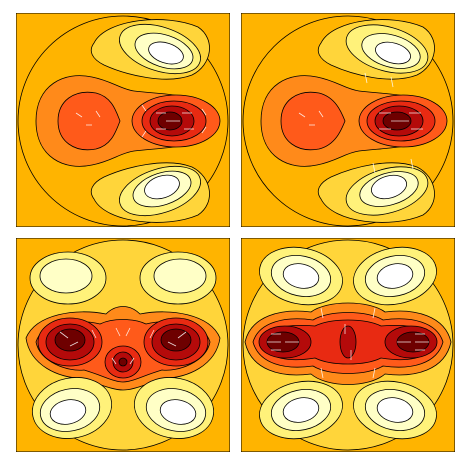 The height and width of the screenshot is (463, 463). I want to click on center-hot-inner, so click(348, 342).